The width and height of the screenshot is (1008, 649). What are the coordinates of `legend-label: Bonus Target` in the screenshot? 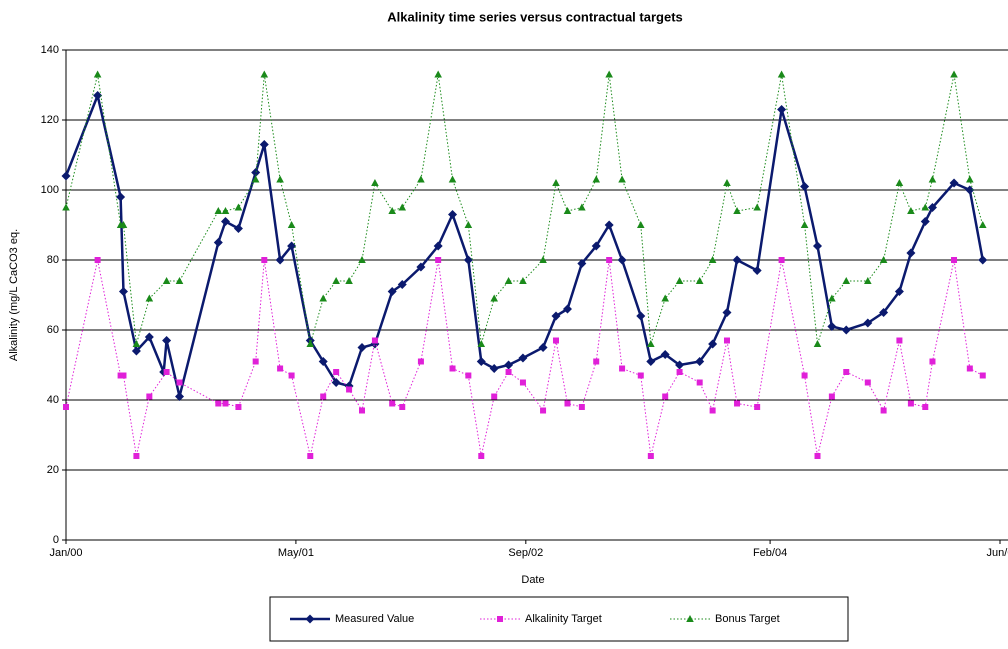 It's located at (747, 619).